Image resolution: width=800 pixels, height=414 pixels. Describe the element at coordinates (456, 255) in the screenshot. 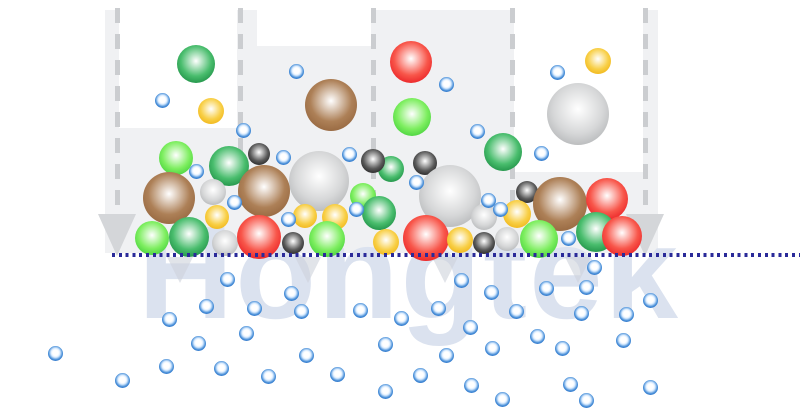

I see `membrane-dotted-line` at that location.